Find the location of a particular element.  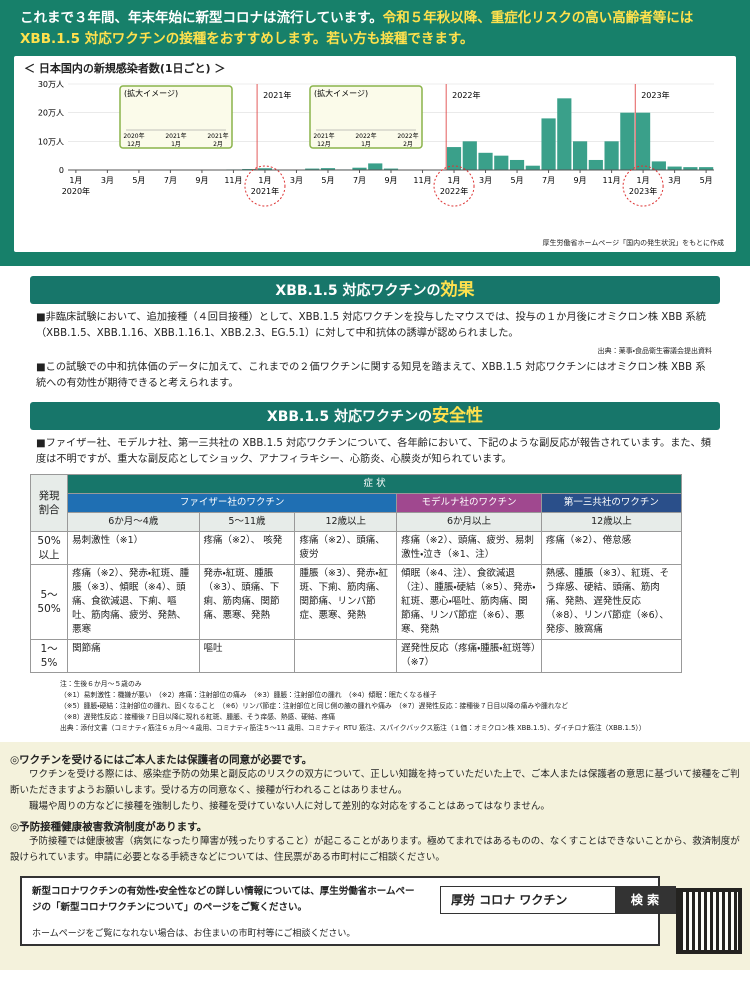

contact-footer: ホームページをご覧になれない場合は、お住まいの市町村等にご相談ください。 is located at coordinates (194, 934).